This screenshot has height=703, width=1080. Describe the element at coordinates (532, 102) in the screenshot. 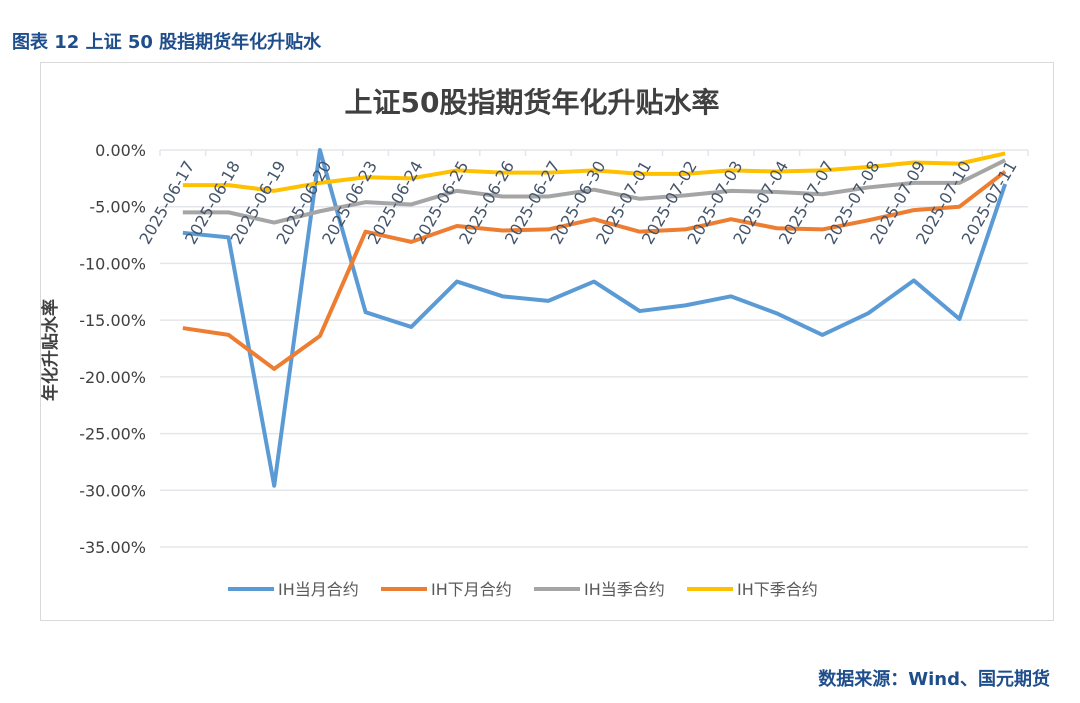

I see `chart-title: 上证50股指期货年化升贴水率` at that location.